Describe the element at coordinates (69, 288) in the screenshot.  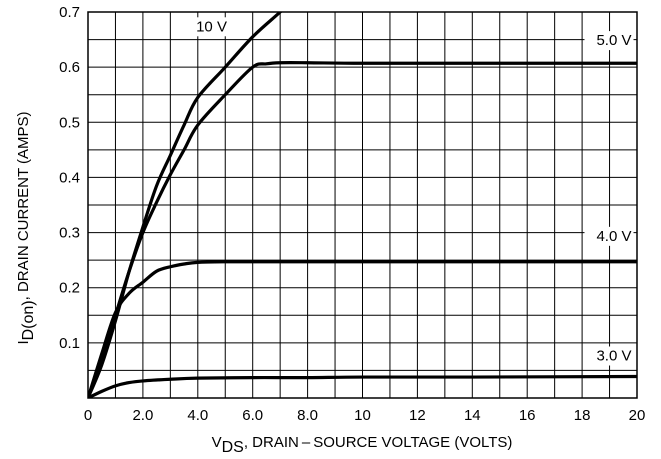
I see `y-tick-label: 0.2` at that location.